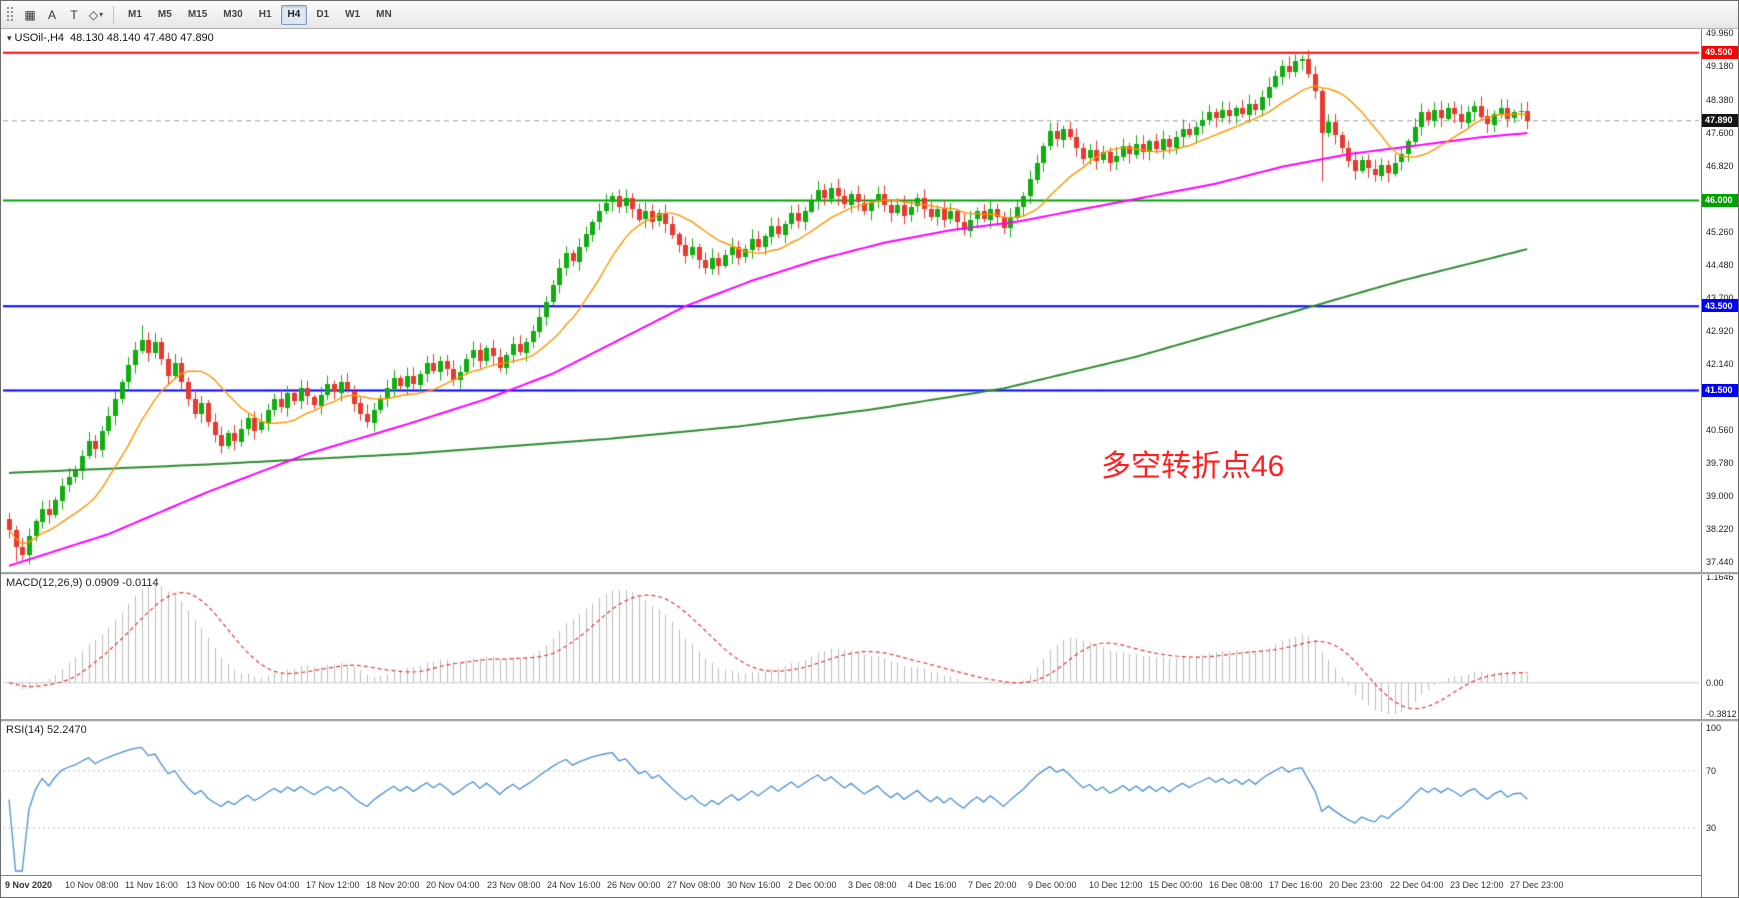 Image resolution: width=1739 pixels, height=898 pixels. What do you see at coordinates (197, 15) in the screenshot?
I see `timeframe-button-m15: M15` at bounding box center [197, 15].